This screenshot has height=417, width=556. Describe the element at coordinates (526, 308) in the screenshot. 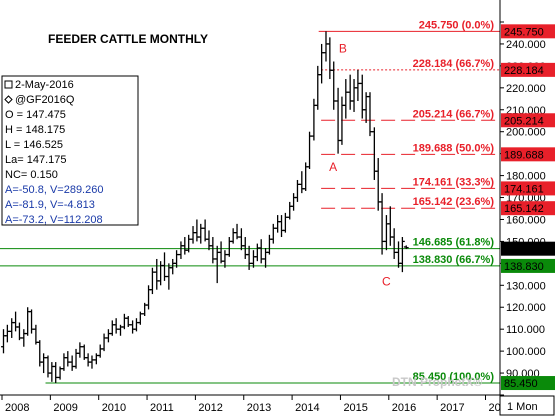

I see `y-tick-label: 120.000` at that location.